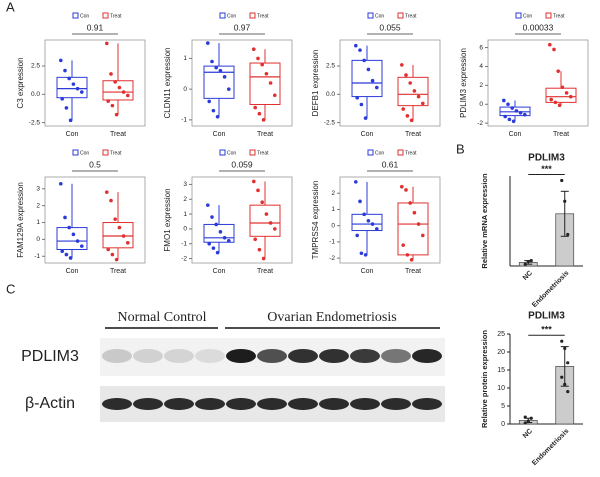  I want to click on y-axis-label: C3 expression, so click(20, 82).